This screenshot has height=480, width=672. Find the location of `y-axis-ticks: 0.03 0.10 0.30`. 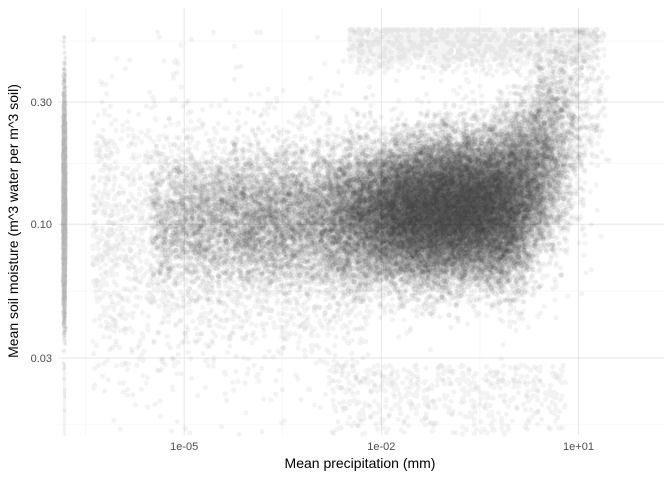

y-axis-ticks: 0.03 0.10 0.30 is located at coordinates (41, 231).